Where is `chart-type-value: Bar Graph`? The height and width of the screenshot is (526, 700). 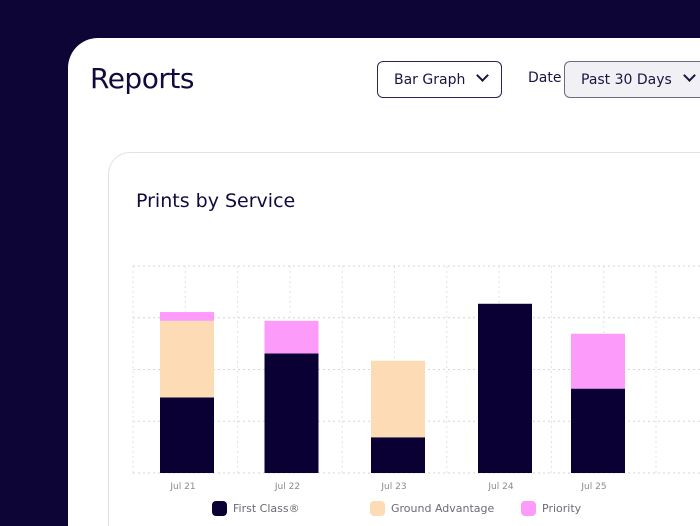 chart-type-value: Bar Graph is located at coordinates (430, 79).